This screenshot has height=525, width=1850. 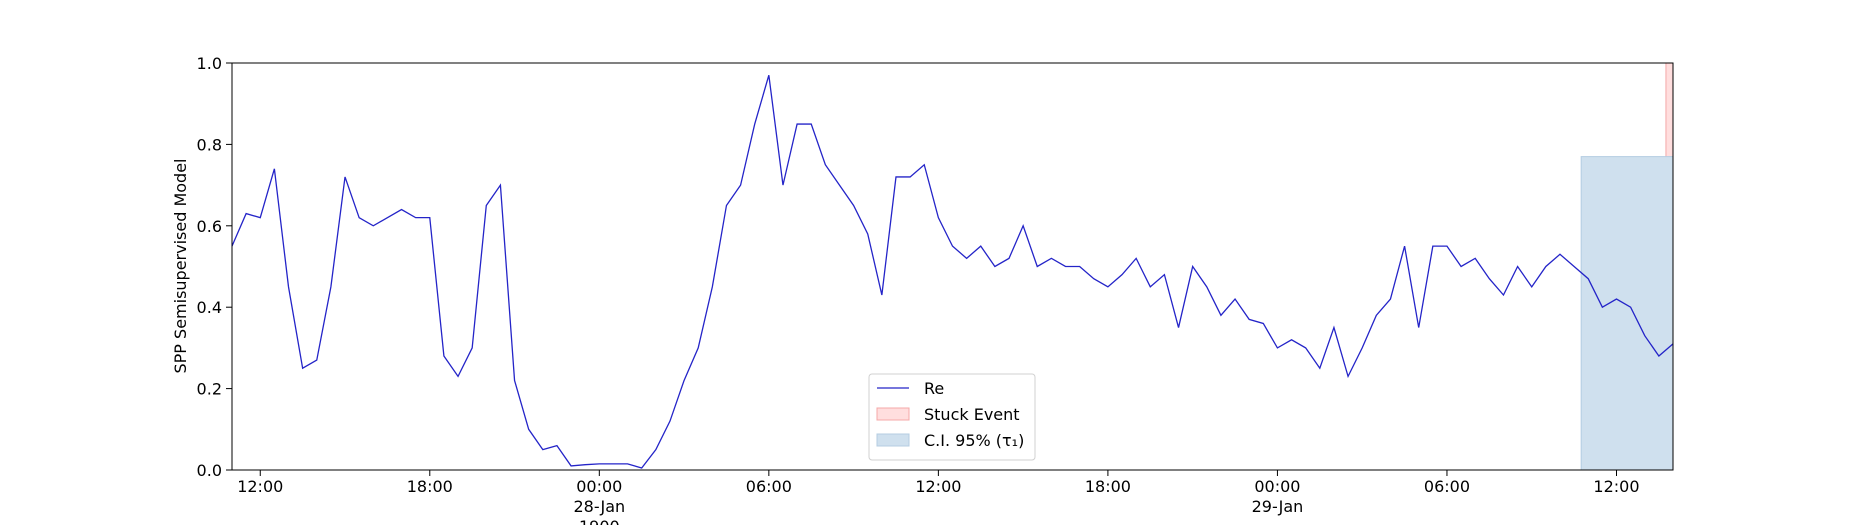 I want to click on legend-label: C.I. 95% (τ₁), so click(x=974, y=440).